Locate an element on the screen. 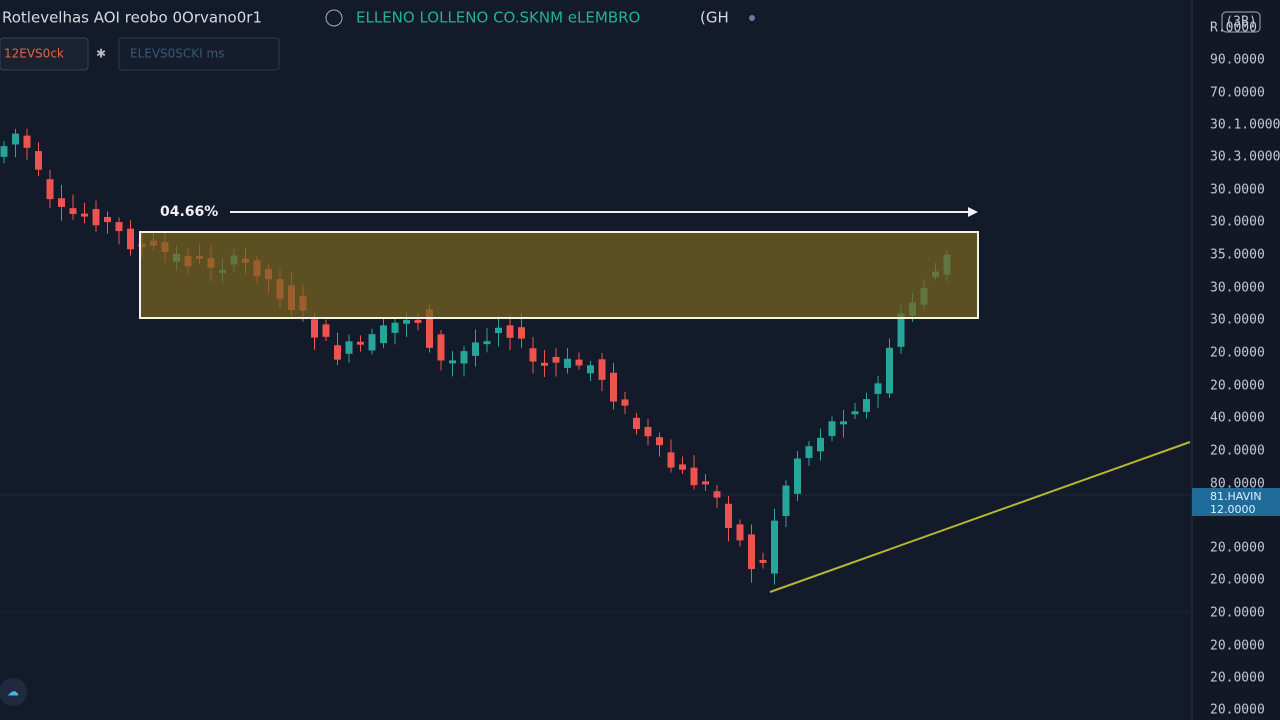 This screenshot has width=1280, height=720. axis-label: 40.0000 is located at coordinates (1237, 418).